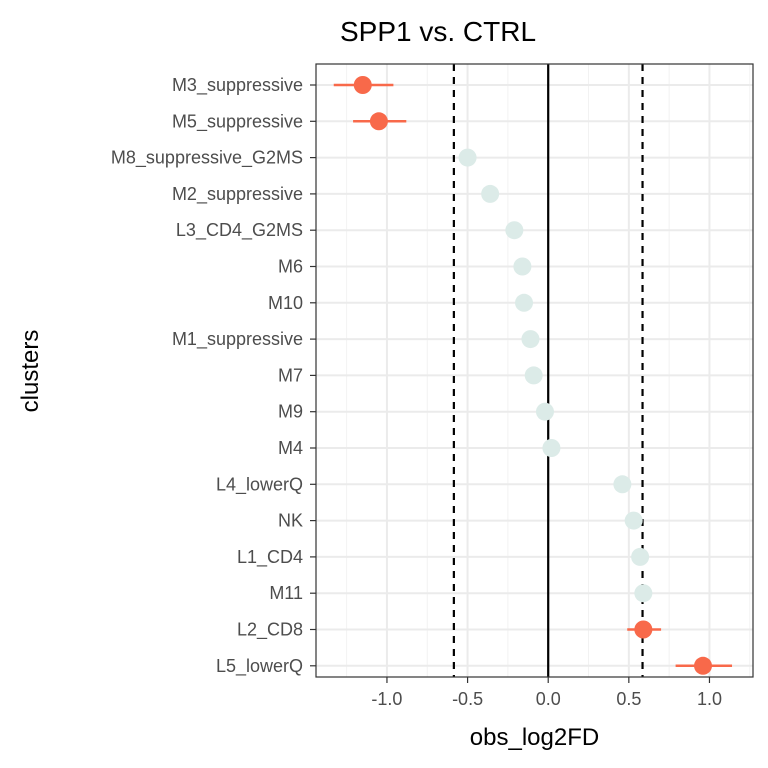  I want to click on y-tick-label: L5_lowerQ, so click(259, 666).